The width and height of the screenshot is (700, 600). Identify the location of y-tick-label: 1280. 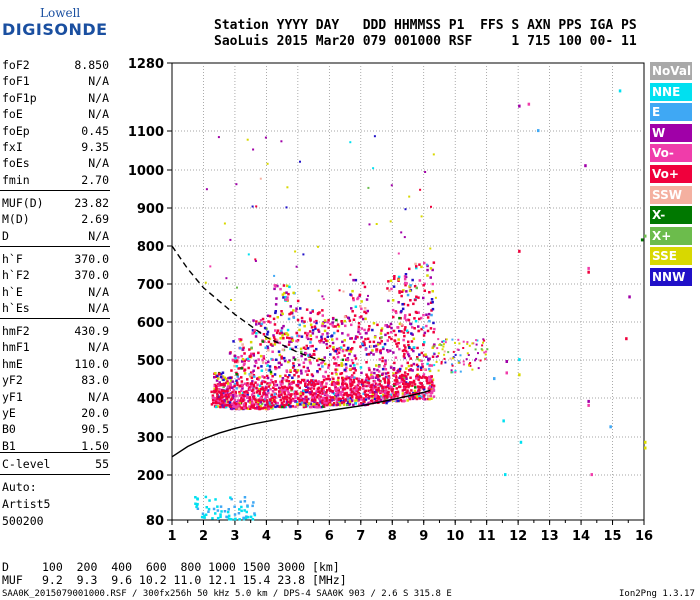
(146, 64).